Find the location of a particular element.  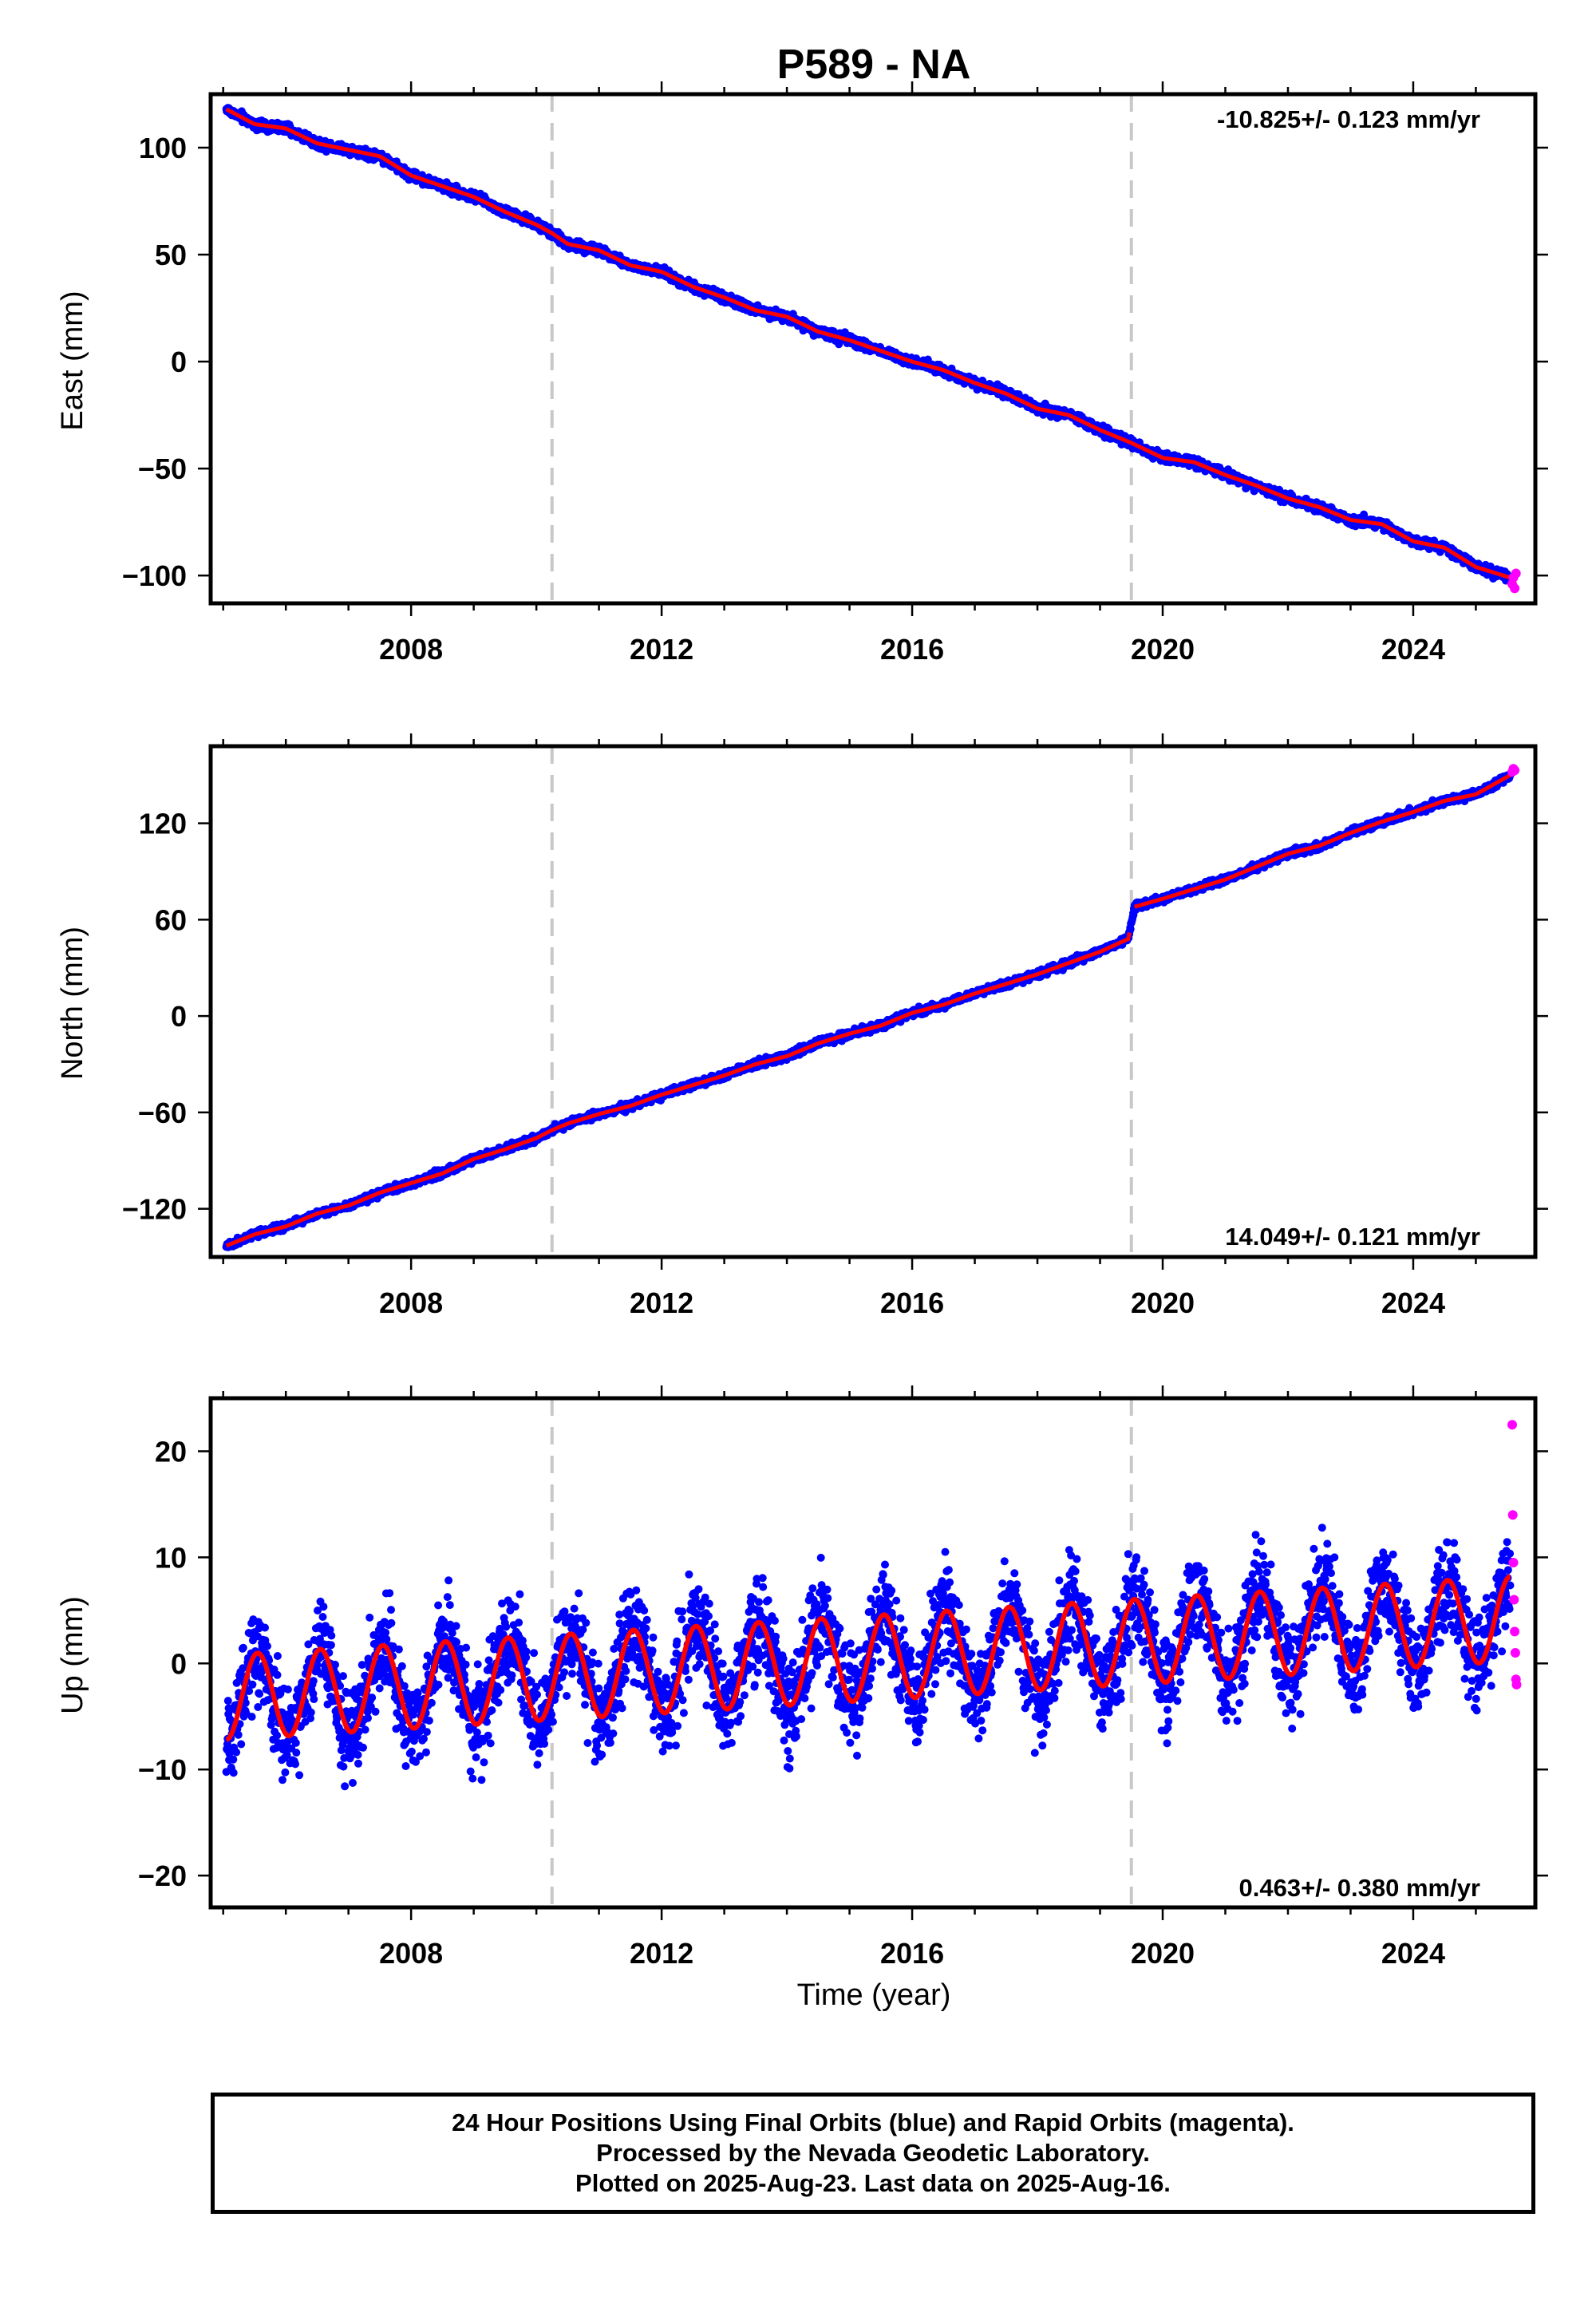

east-y-tick-label: 50 is located at coordinates (171, 255).